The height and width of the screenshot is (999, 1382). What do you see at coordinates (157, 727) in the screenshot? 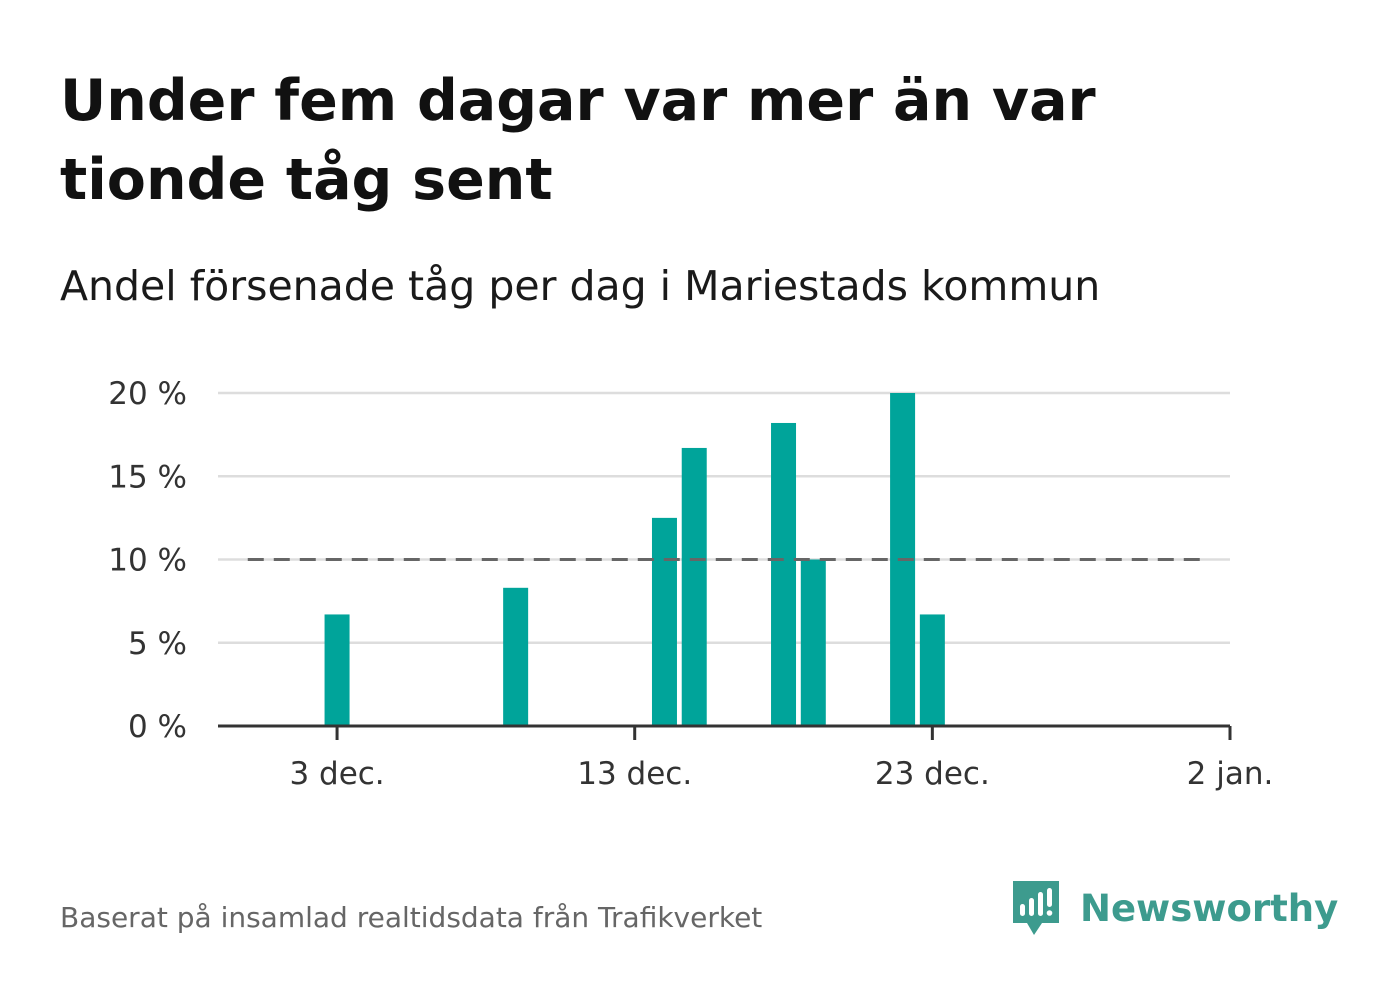
I see `y-tick-label: 0 %` at bounding box center [157, 727].